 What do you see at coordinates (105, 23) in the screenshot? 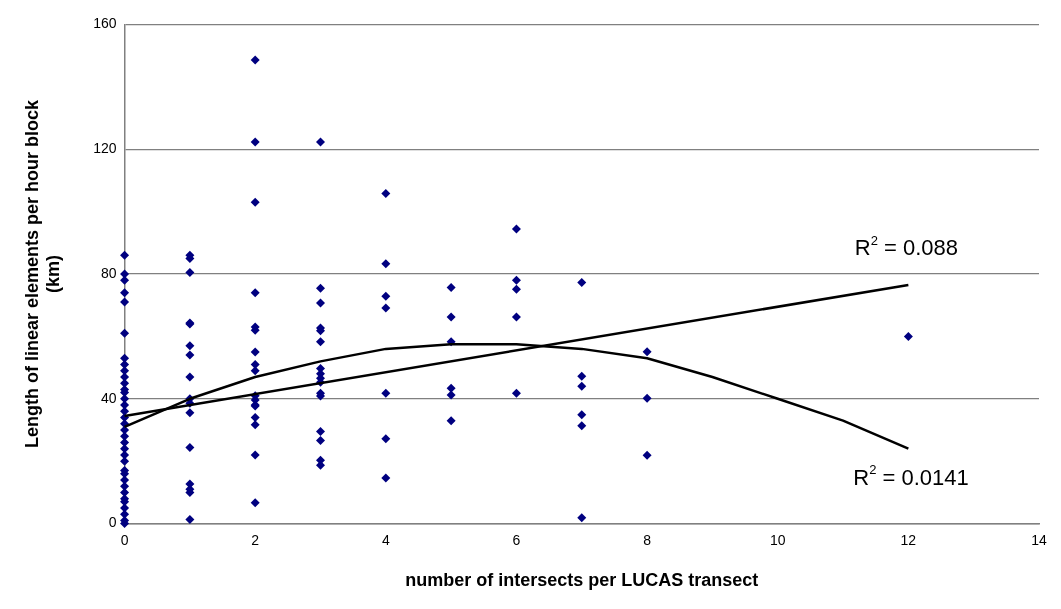
I see `y-tick-label: 160` at bounding box center [105, 23].